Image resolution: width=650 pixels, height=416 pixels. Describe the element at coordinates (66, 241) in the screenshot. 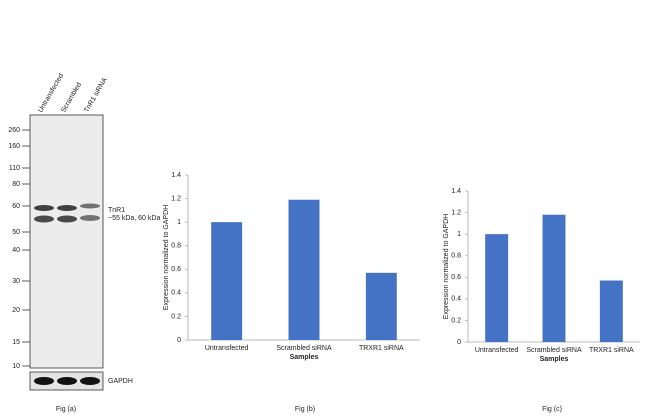

I see `blot-membrane` at that location.